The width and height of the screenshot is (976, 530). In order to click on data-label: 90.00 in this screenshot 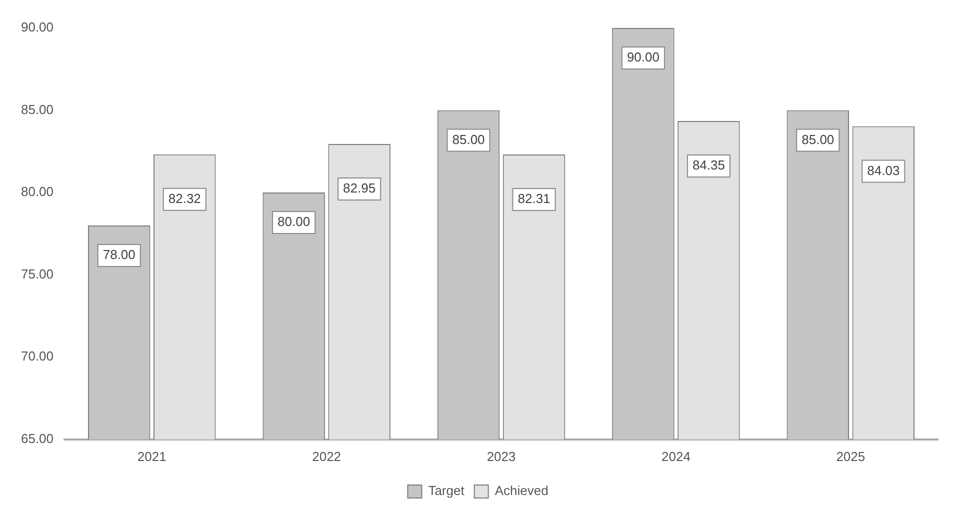, I will do `click(643, 57)`.